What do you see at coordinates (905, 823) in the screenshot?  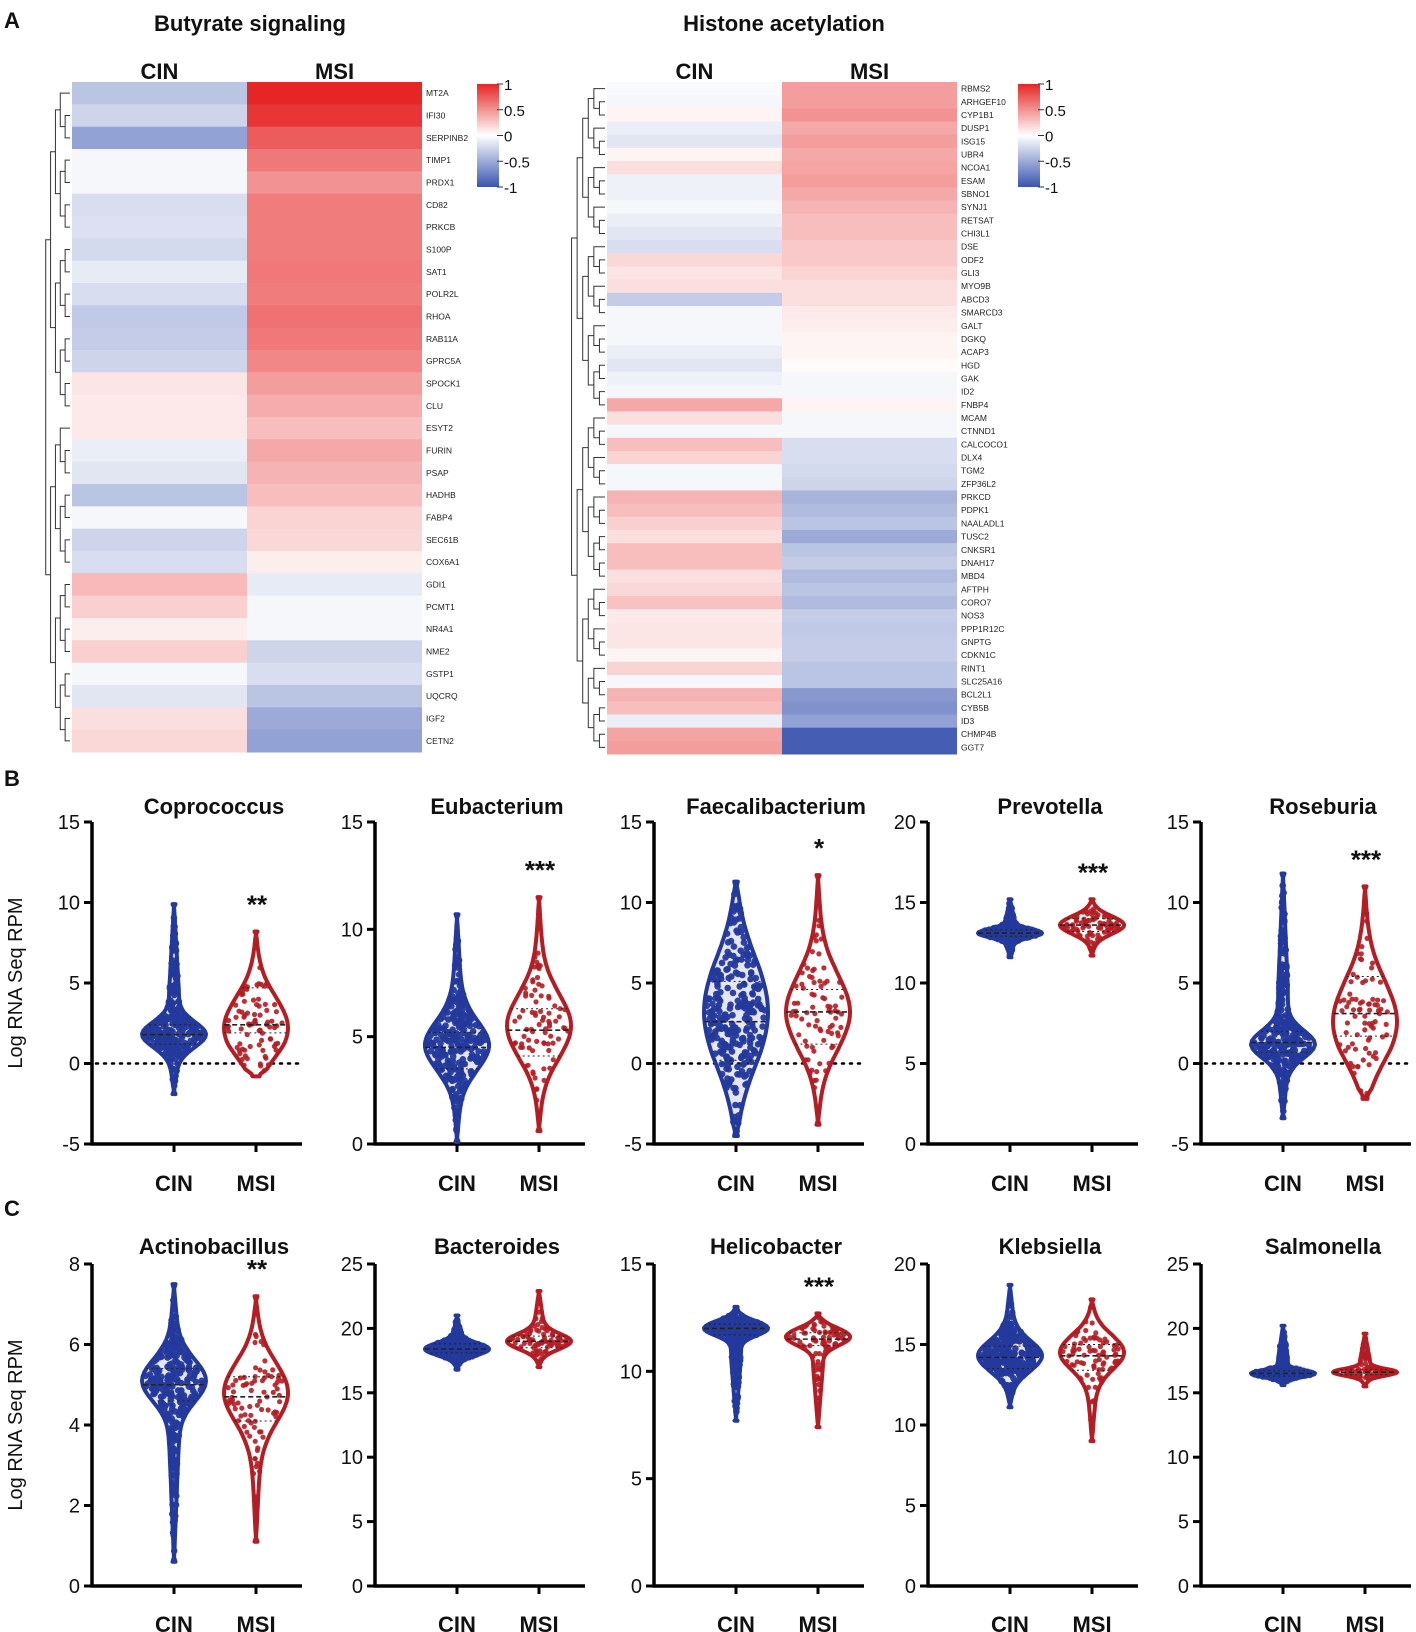 I see `y-tick-label: 20` at bounding box center [905, 823].